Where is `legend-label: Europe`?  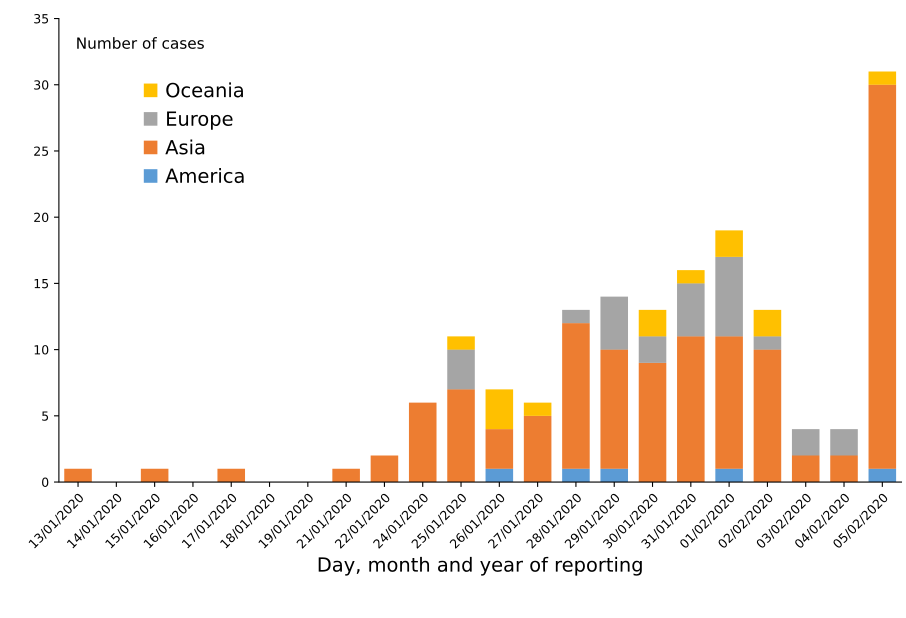 legend-label: Europe is located at coordinates (200, 121).